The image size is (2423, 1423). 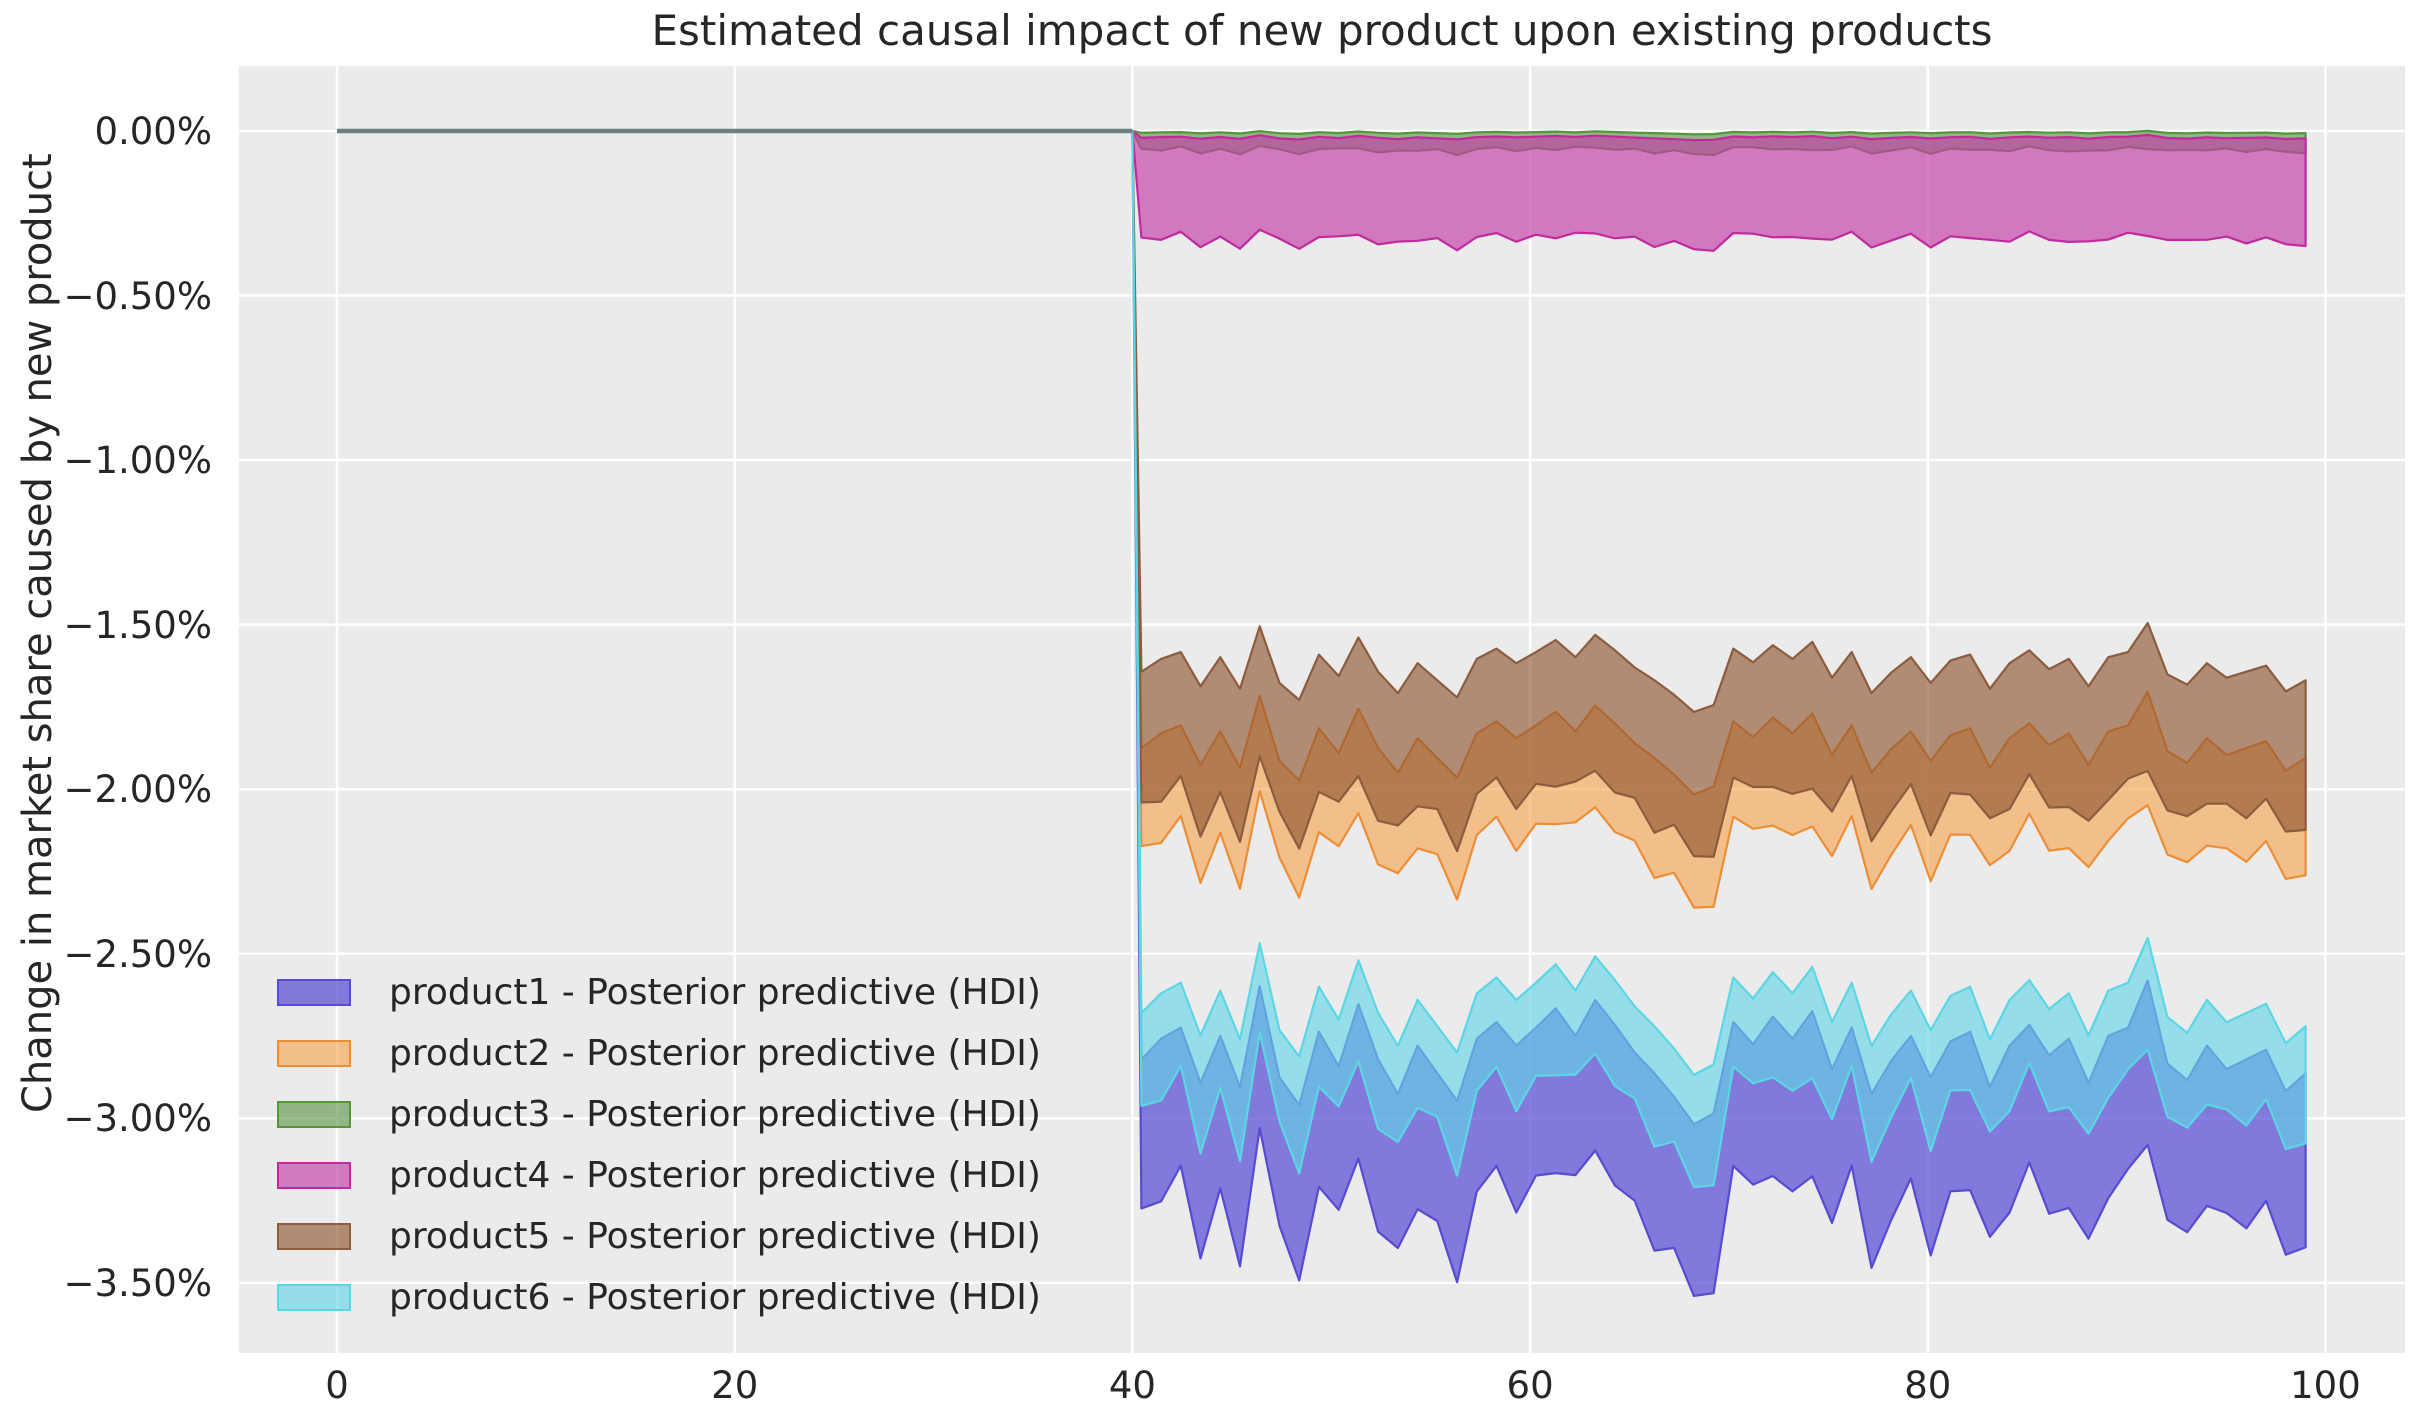 I want to click on y-tick-label: −3.00%, so click(x=137, y=1119).